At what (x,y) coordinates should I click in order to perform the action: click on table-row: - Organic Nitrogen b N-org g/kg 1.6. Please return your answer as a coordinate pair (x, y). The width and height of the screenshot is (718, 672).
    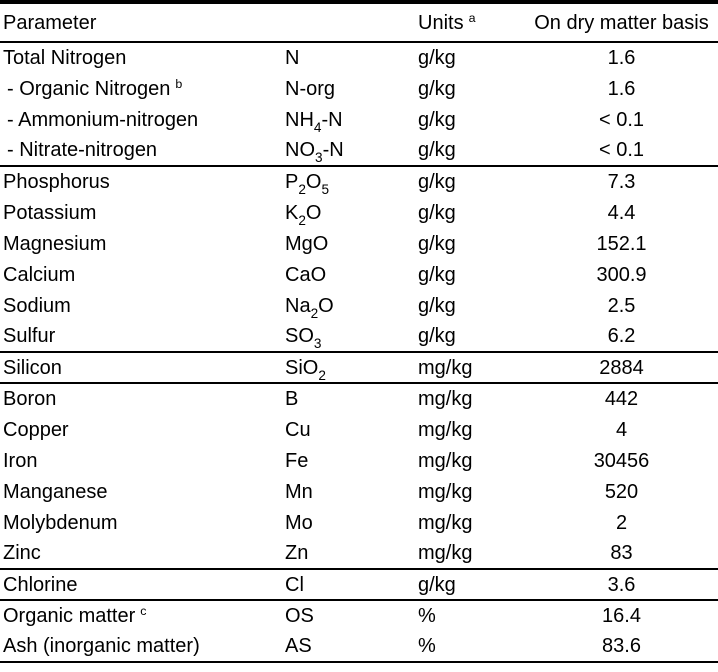
    Looking at the image, I should click on (359, 88).